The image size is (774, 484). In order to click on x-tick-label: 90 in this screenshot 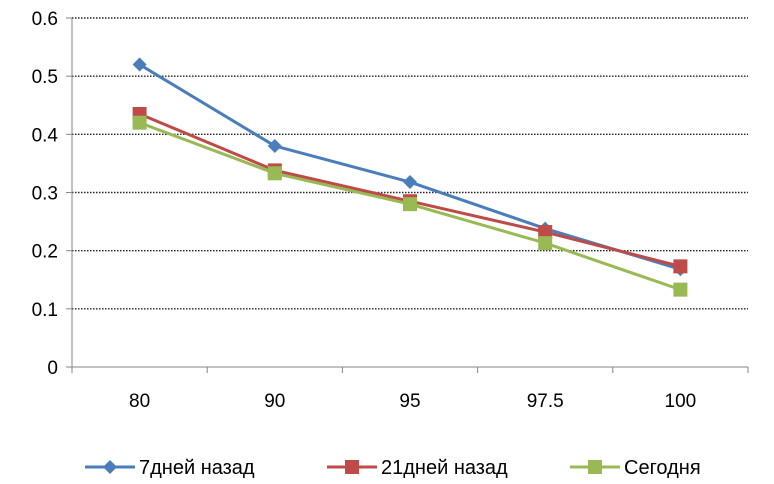, I will do `click(274, 401)`.